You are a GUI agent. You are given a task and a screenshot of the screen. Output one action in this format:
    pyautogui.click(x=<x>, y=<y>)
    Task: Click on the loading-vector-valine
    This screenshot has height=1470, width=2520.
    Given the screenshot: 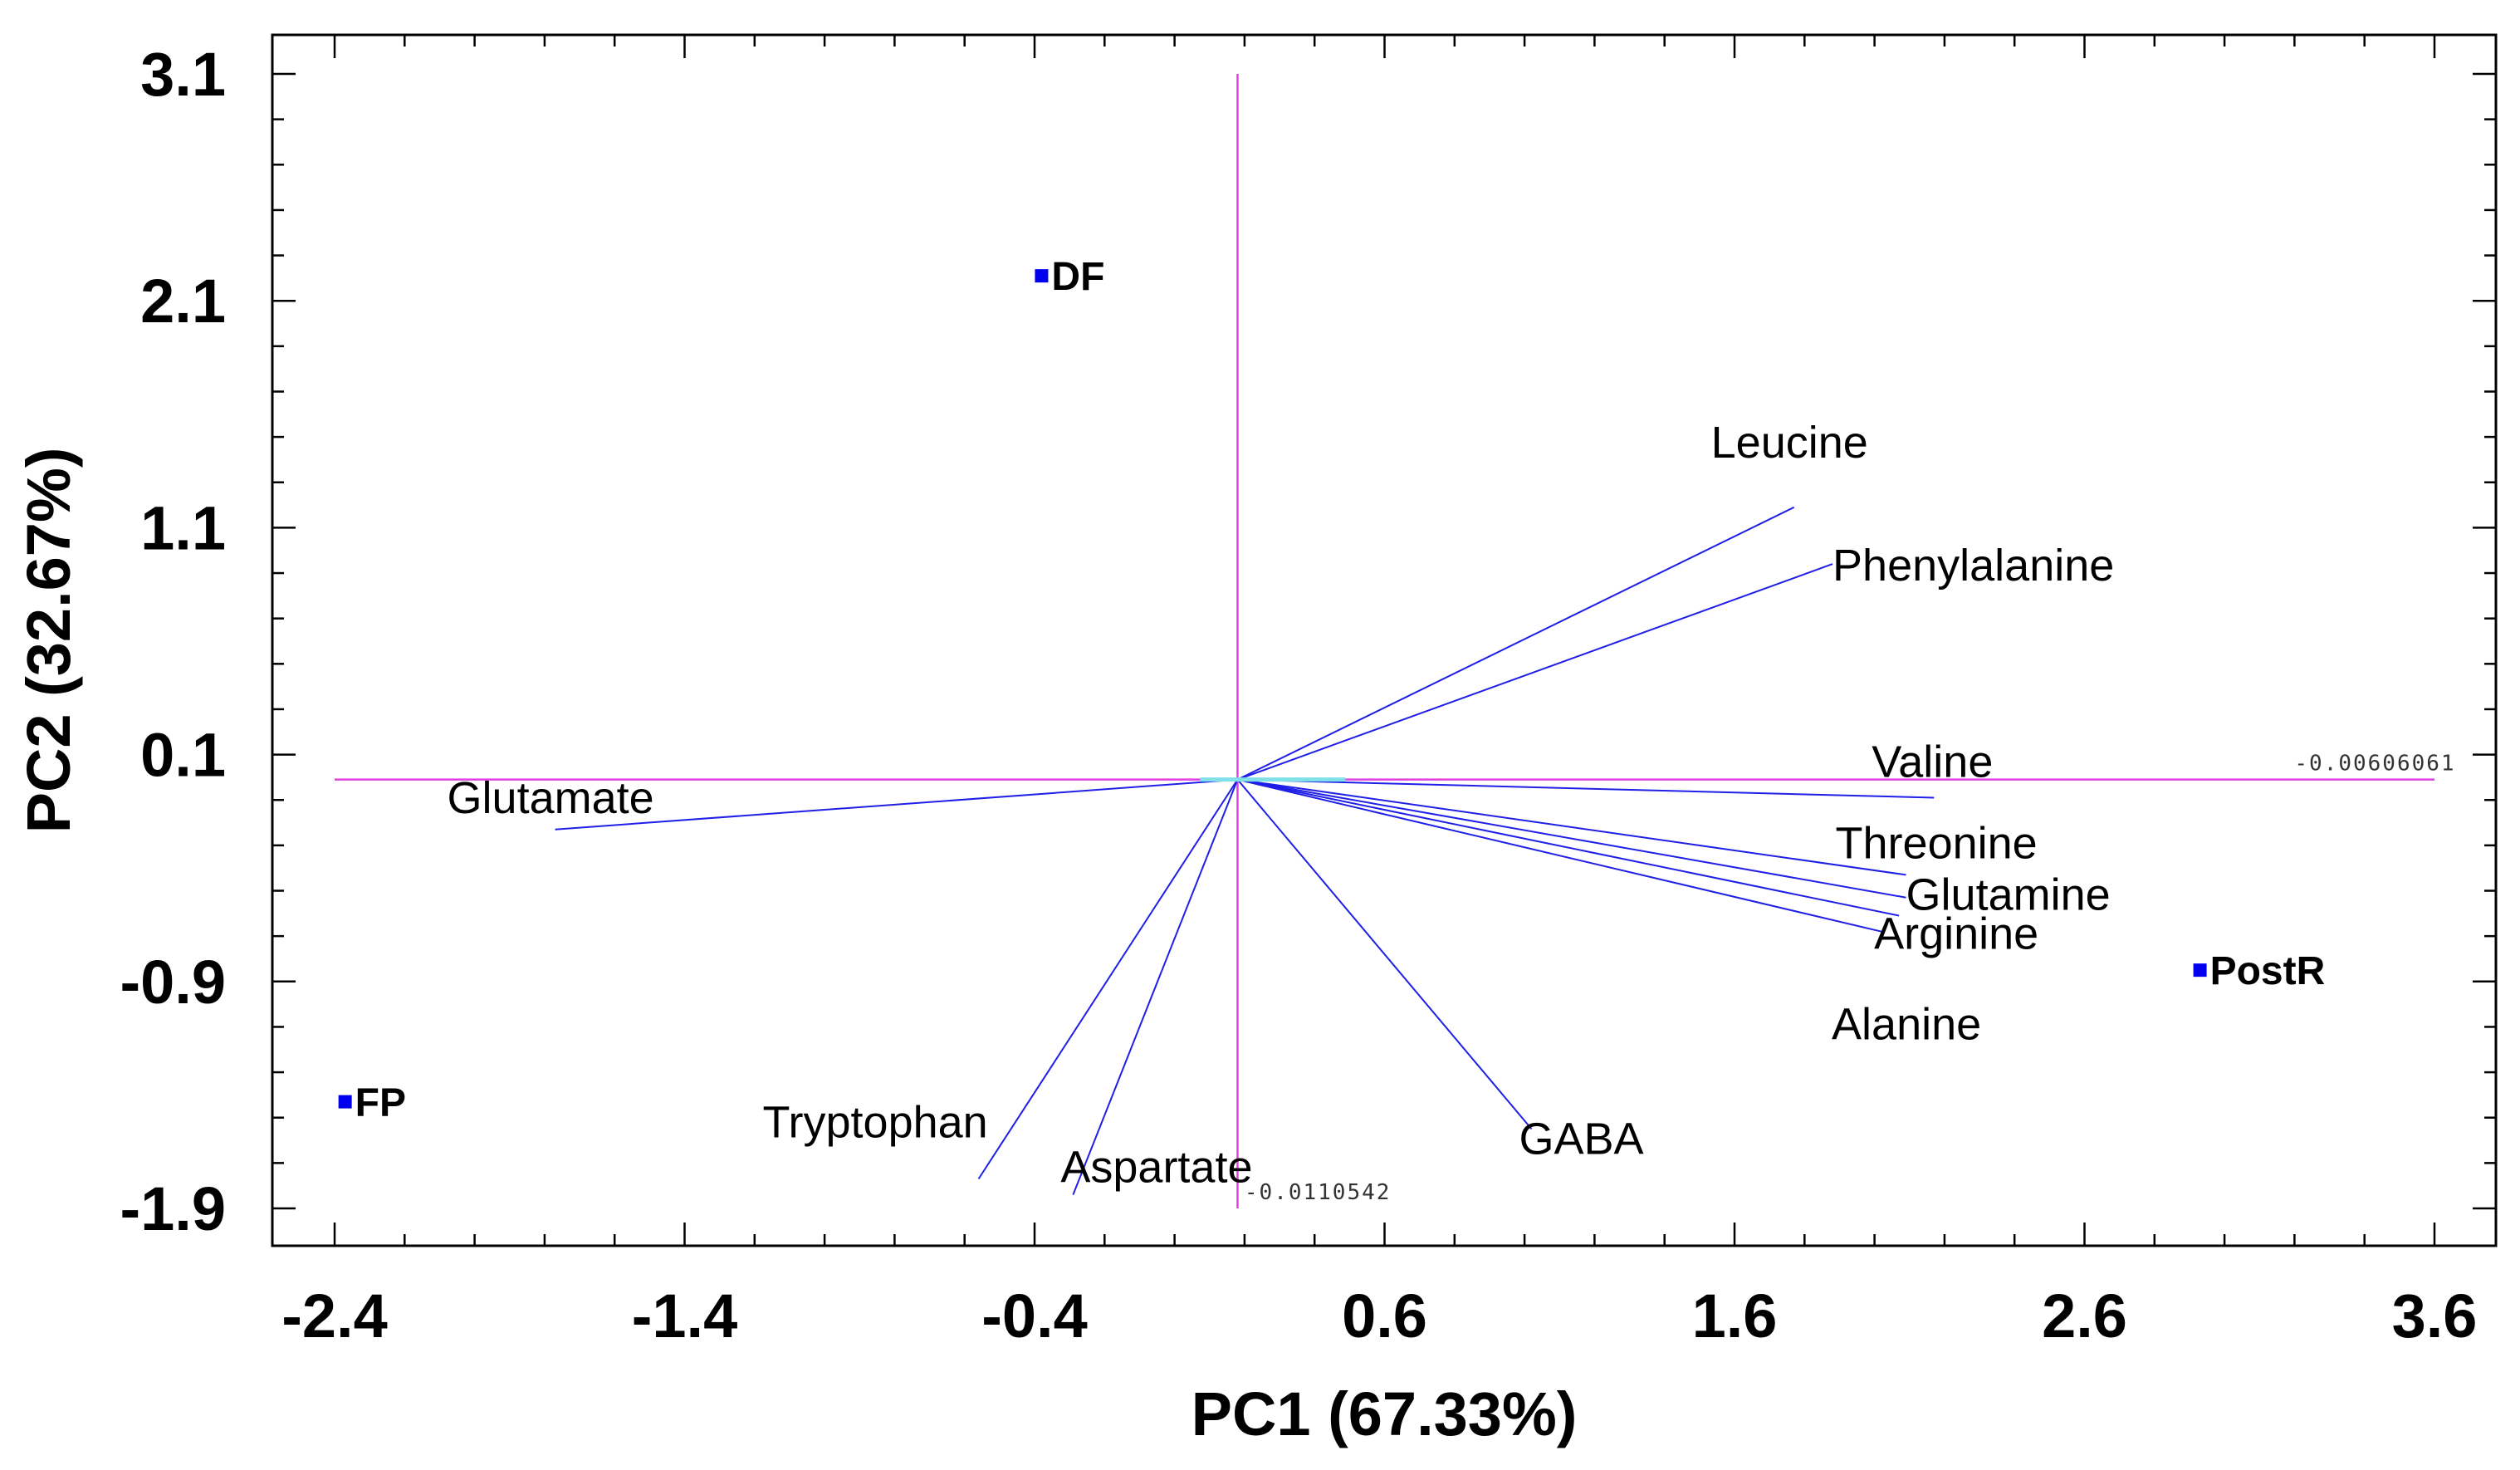 What is the action you would take?
    pyautogui.click(x=1586, y=788)
    